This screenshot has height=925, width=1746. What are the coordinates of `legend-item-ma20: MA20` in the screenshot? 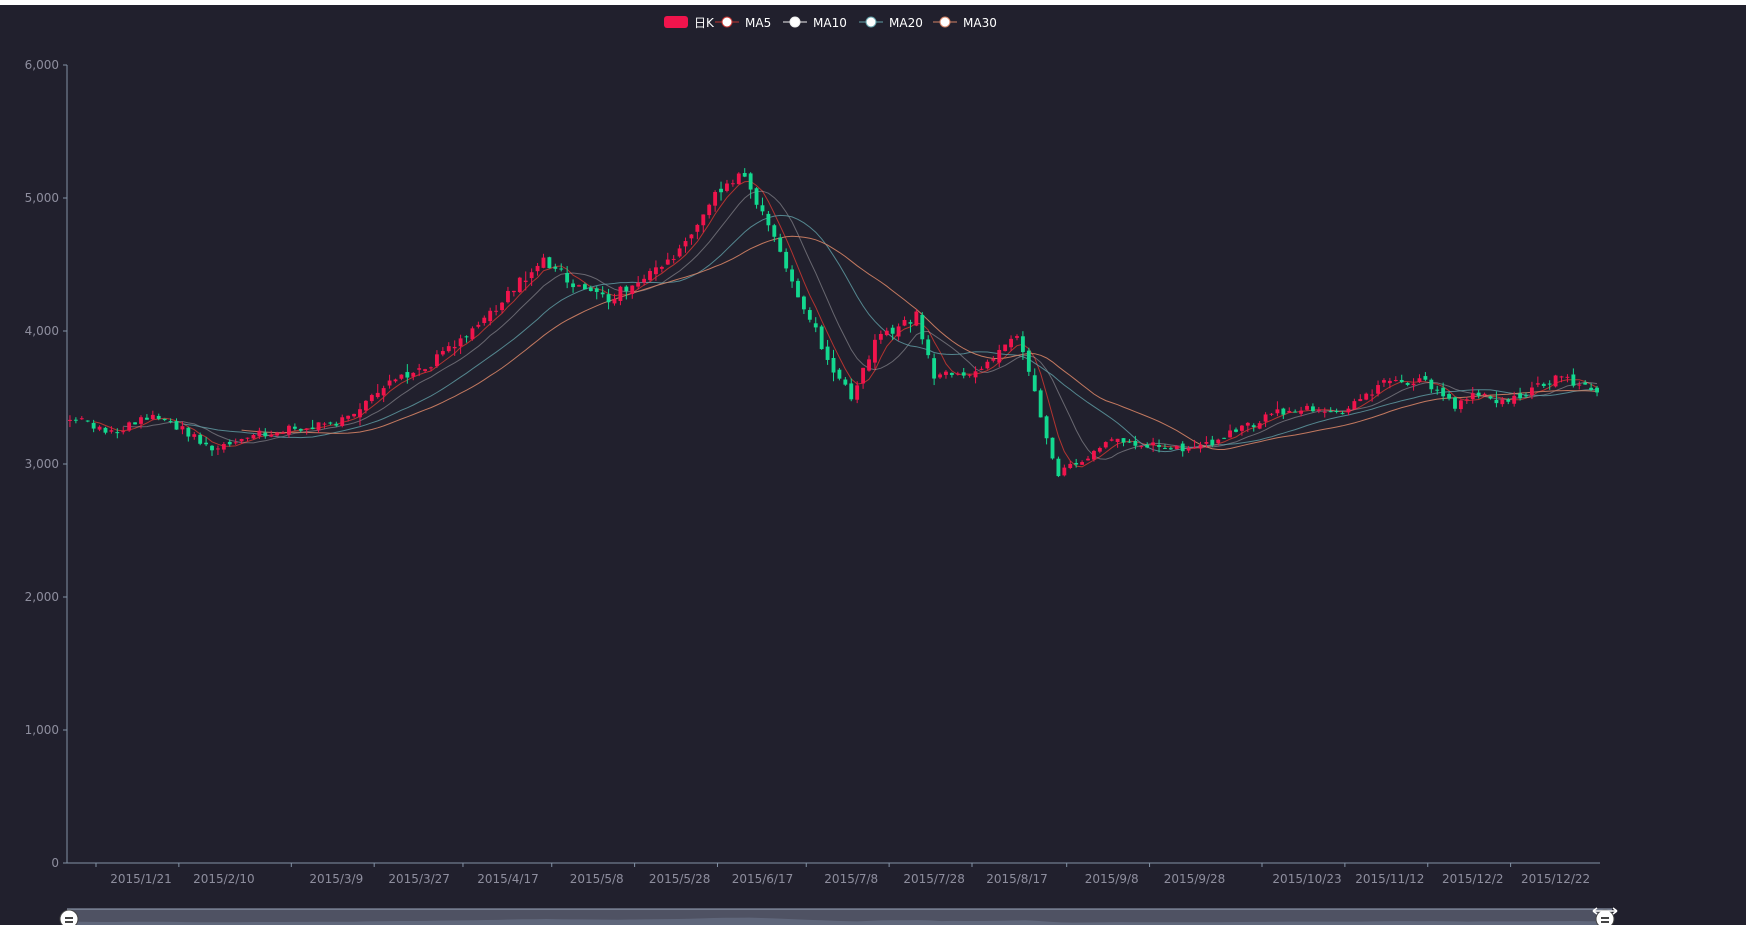 It's located at (891, 23).